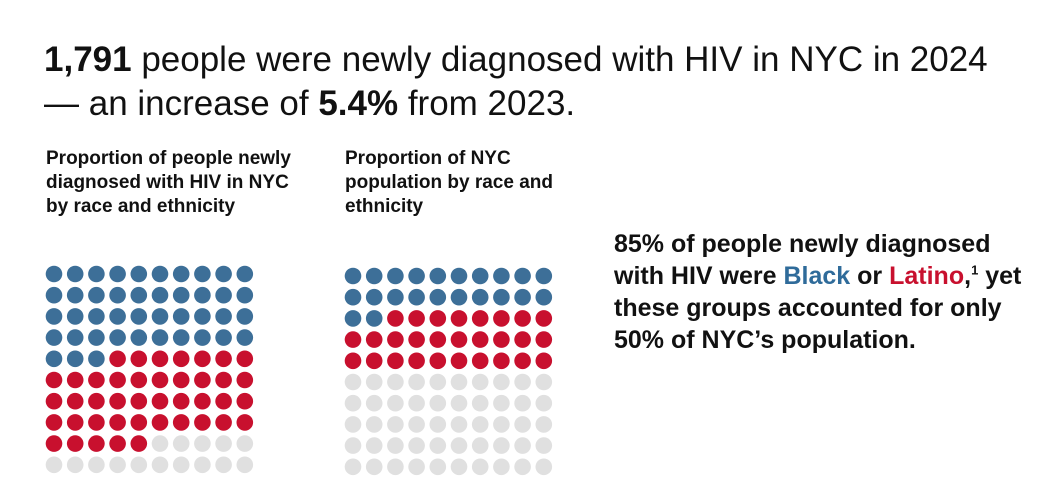 This screenshot has height=492, width=1058. Describe the element at coordinates (870, 276) in the screenshot. I see `callout-or: or` at that location.